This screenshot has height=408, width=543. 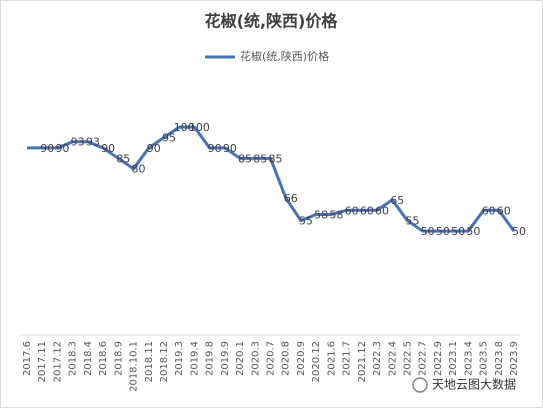 I want to click on x-tick-label: 2022.7, so click(x=423, y=358).